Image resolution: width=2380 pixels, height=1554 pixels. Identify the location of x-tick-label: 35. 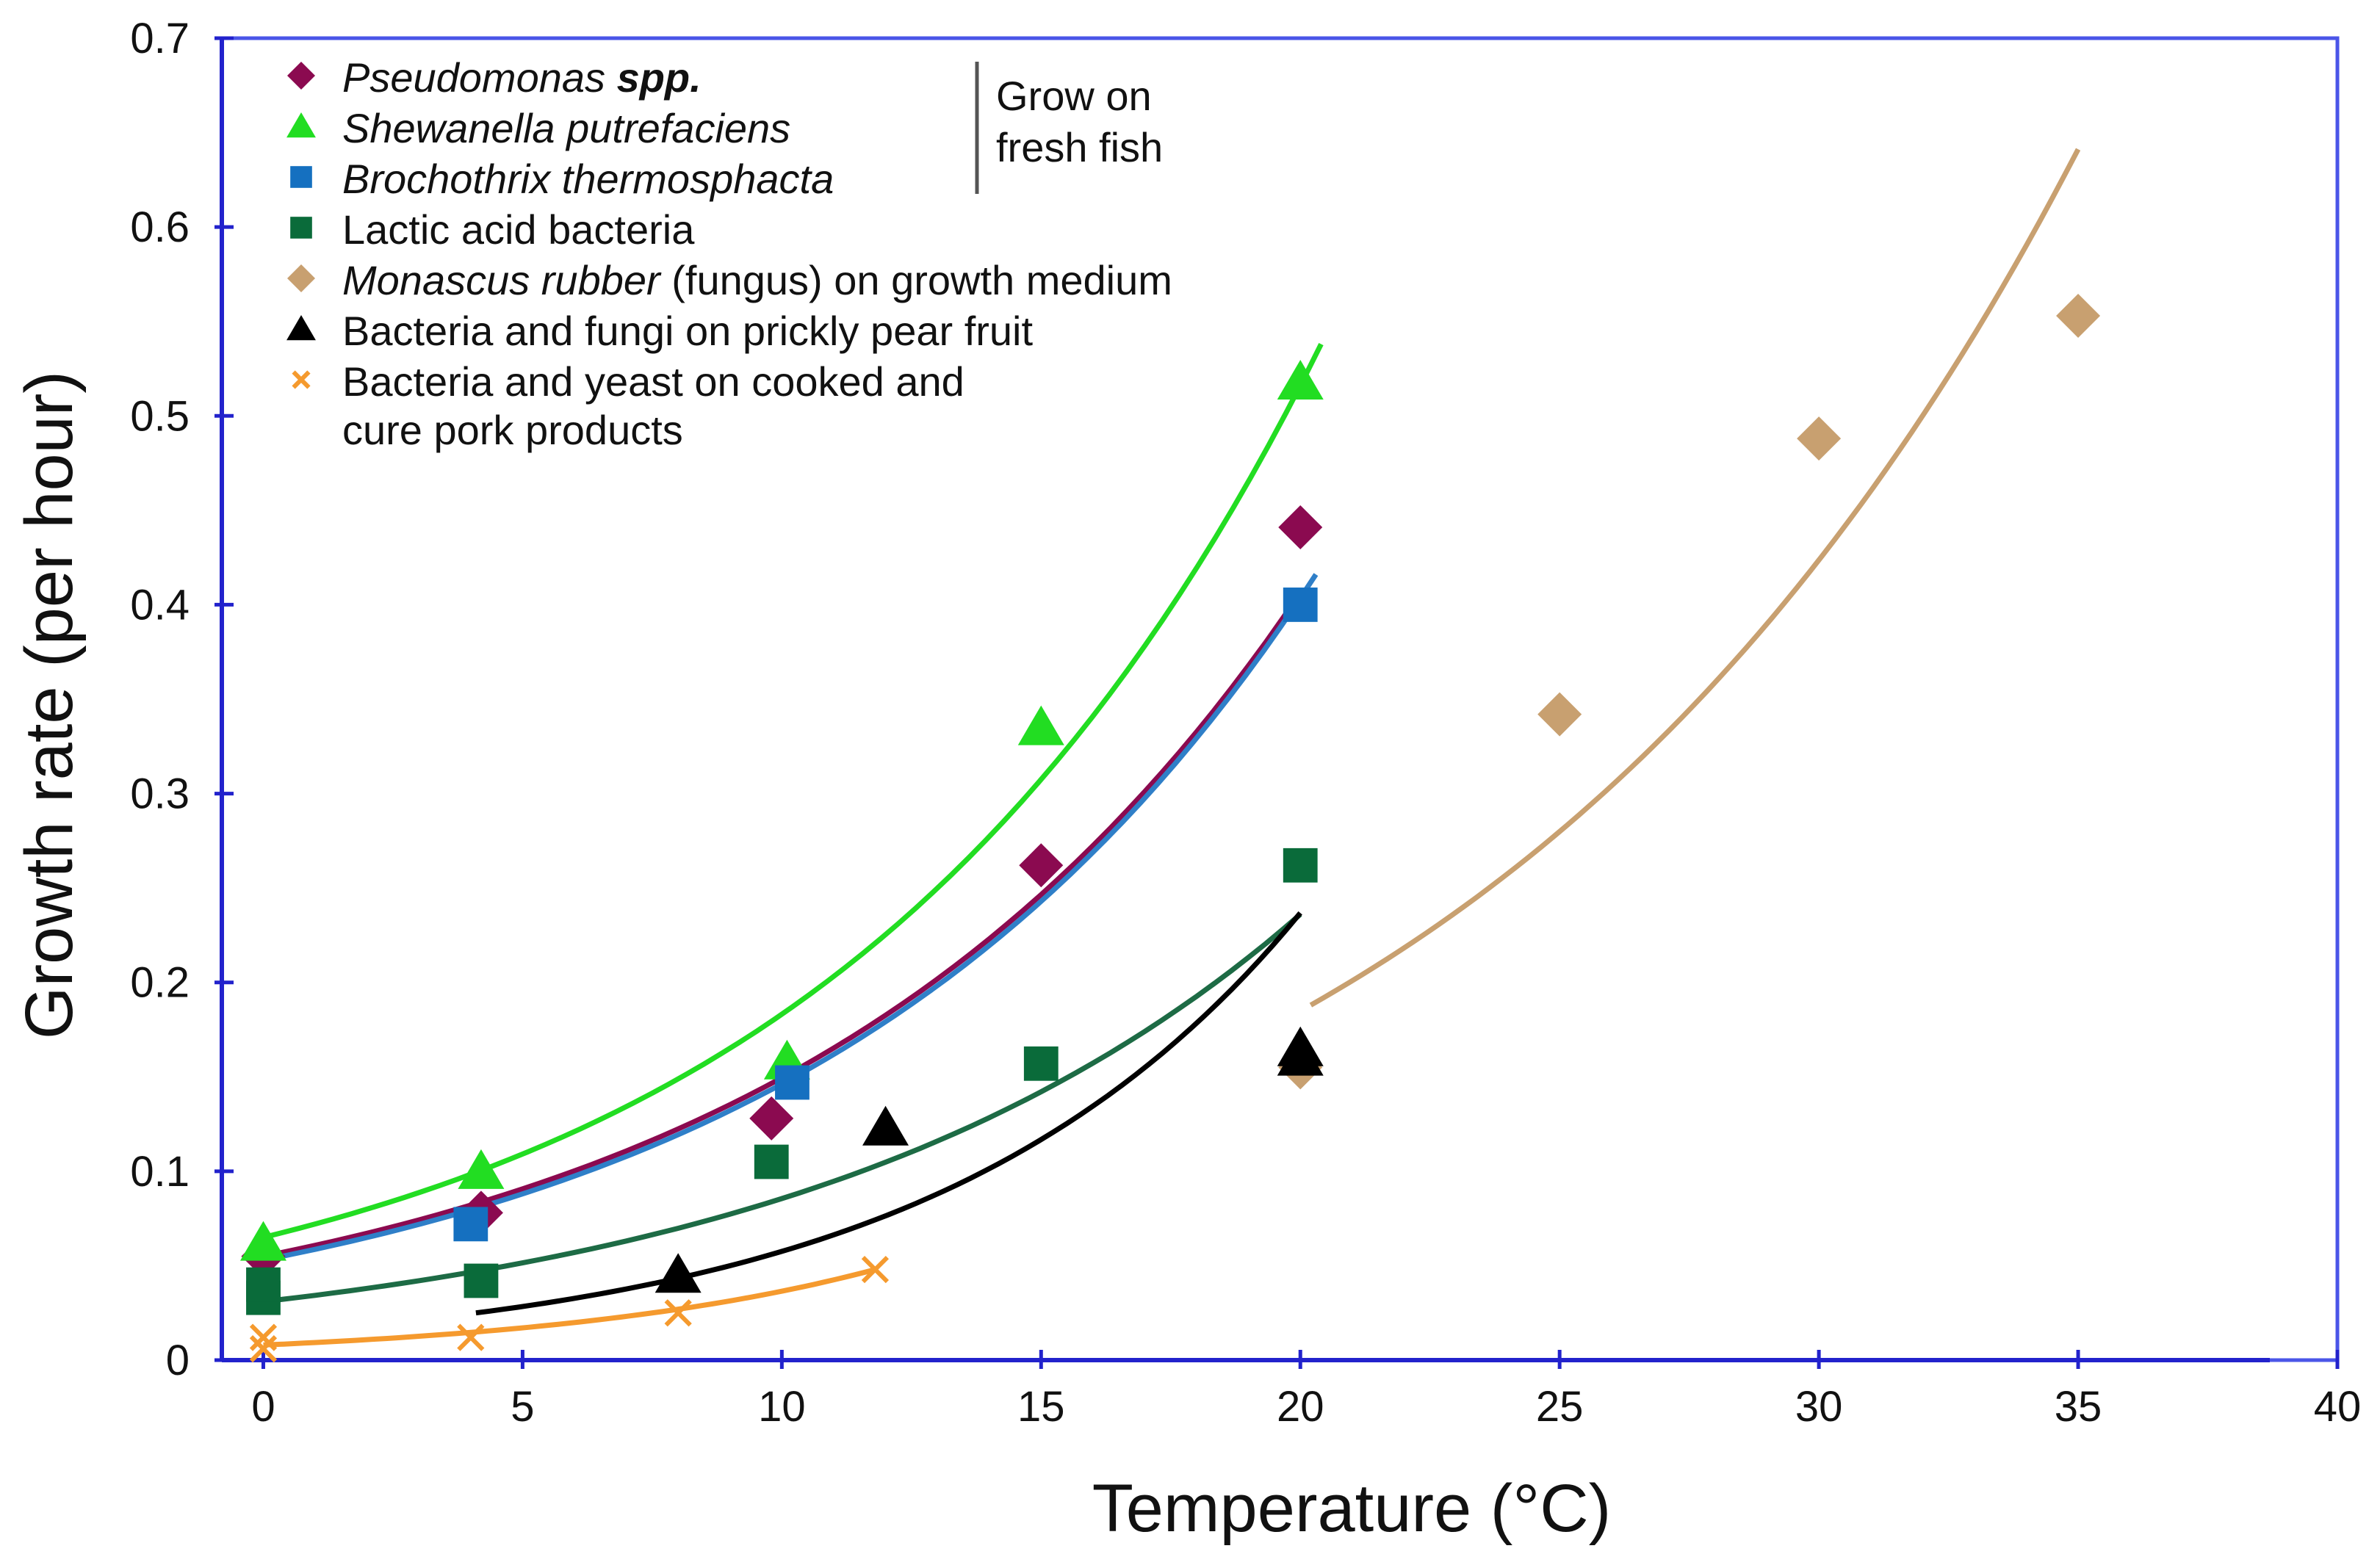
(2079, 1407).